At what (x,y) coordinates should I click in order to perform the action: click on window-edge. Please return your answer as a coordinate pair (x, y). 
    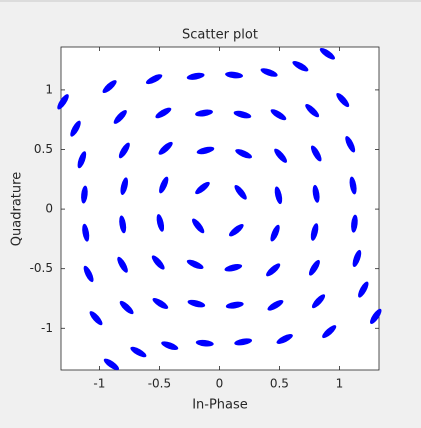
    Looking at the image, I should click on (210, 1).